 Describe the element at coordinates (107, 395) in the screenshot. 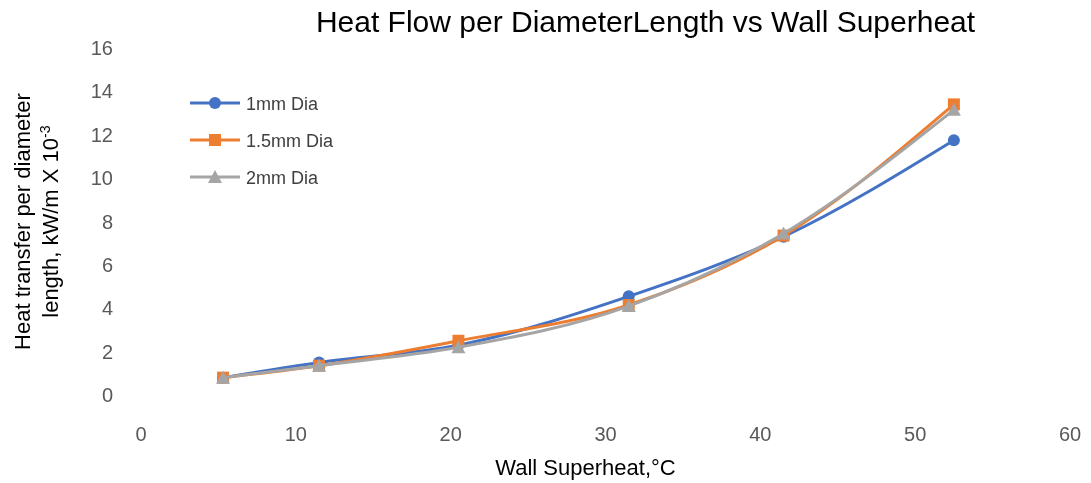

I see `y-tick-label: 0` at that location.